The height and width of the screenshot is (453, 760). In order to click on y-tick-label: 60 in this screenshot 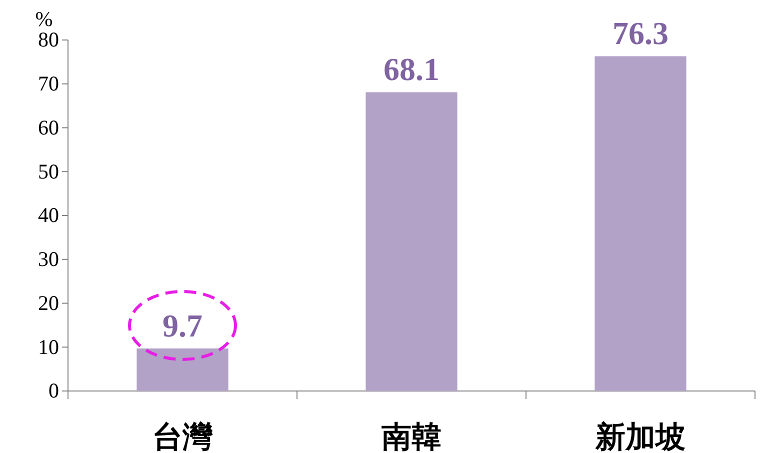, I will do `click(48, 127)`.